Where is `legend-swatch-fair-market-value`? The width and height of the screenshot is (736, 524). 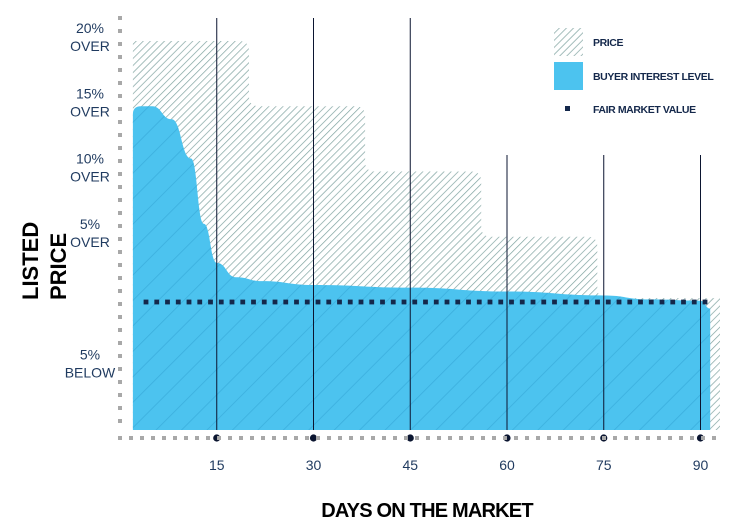 legend-swatch-fair-market-value is located at coordinates (567, 108).